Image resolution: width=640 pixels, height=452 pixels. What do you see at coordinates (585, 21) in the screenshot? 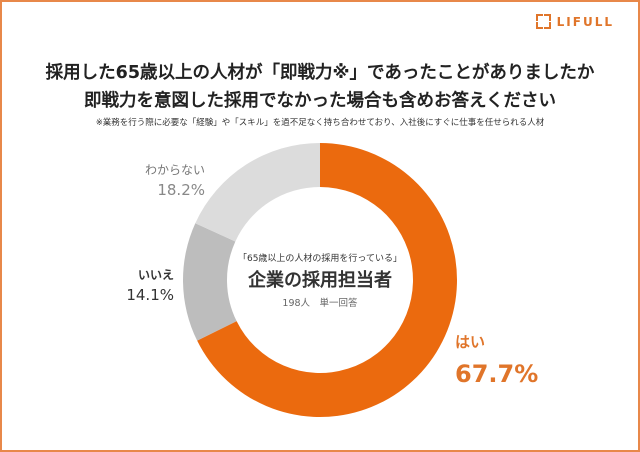
I see `logo-text: LIFULL` at bounding box center [585, 21].